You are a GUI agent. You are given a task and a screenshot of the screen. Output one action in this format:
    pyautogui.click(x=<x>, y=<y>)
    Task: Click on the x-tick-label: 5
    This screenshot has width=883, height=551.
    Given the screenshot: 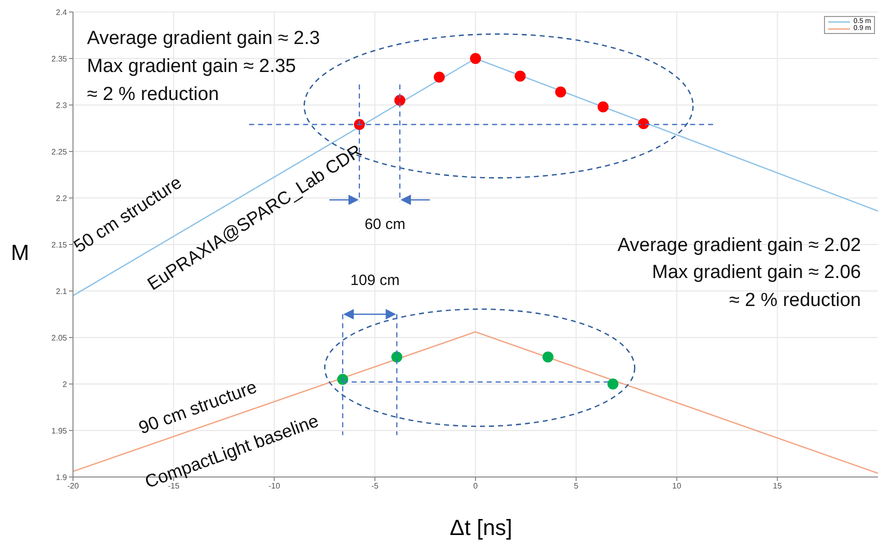 What is the action you would take?
    pyautogui.click(x=576, y=486)
    